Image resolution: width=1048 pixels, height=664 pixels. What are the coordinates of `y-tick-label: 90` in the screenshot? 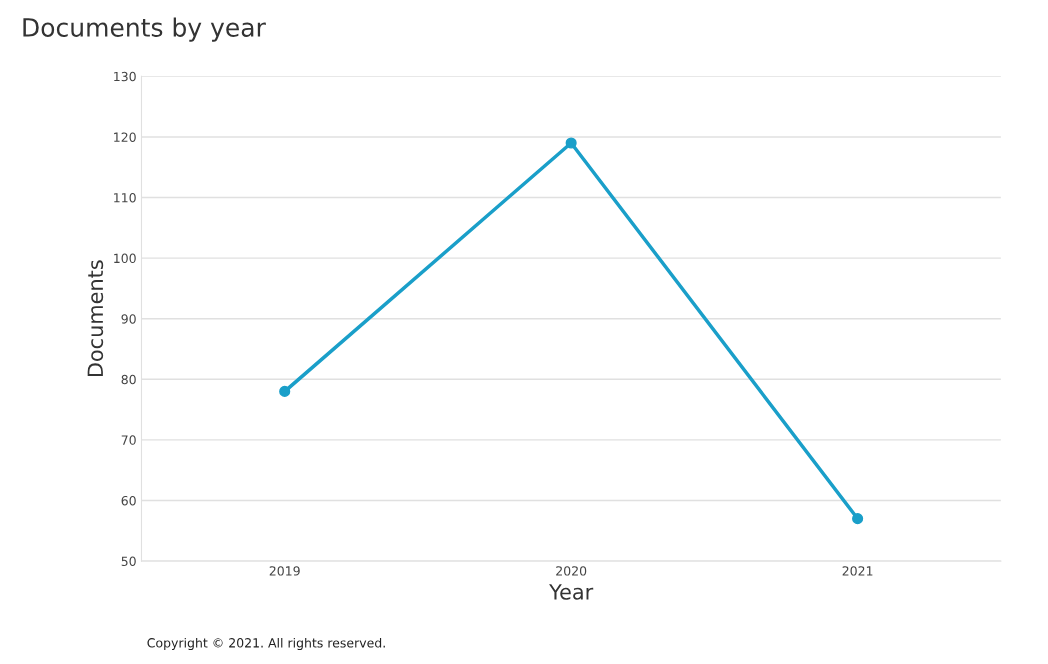 It's located at (128, 319).